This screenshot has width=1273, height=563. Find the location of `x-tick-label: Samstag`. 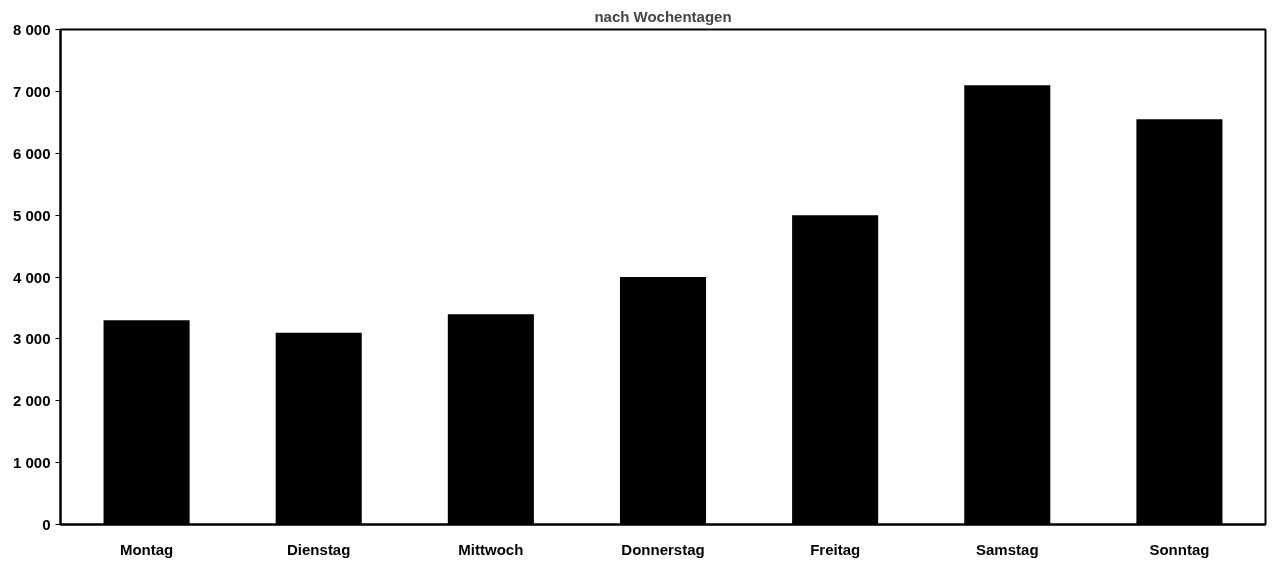

x-tick-label: Samstag is located at coordinates (1007, 549).